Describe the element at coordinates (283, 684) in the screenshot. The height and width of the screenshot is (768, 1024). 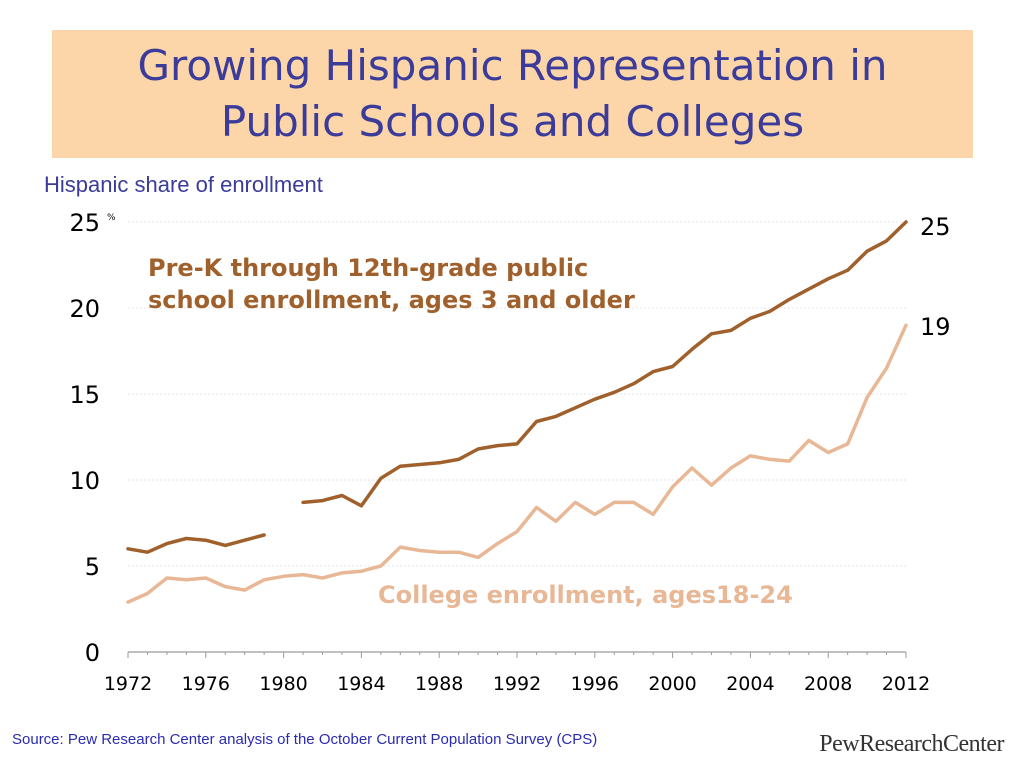
I see `x-tick-label: 1980` at that location.